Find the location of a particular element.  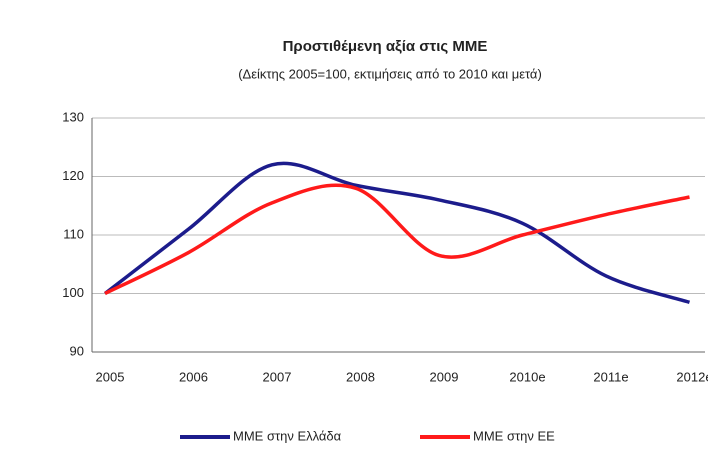

y-tick-label: 120 is located at coordinates (73, 175).